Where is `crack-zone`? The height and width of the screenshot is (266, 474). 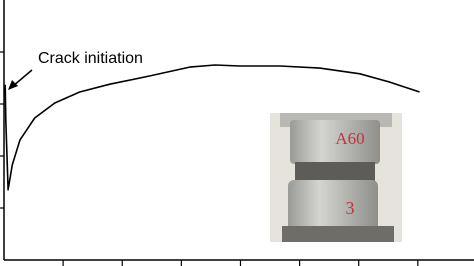
crack-zone is located at coordinates (335, 172).